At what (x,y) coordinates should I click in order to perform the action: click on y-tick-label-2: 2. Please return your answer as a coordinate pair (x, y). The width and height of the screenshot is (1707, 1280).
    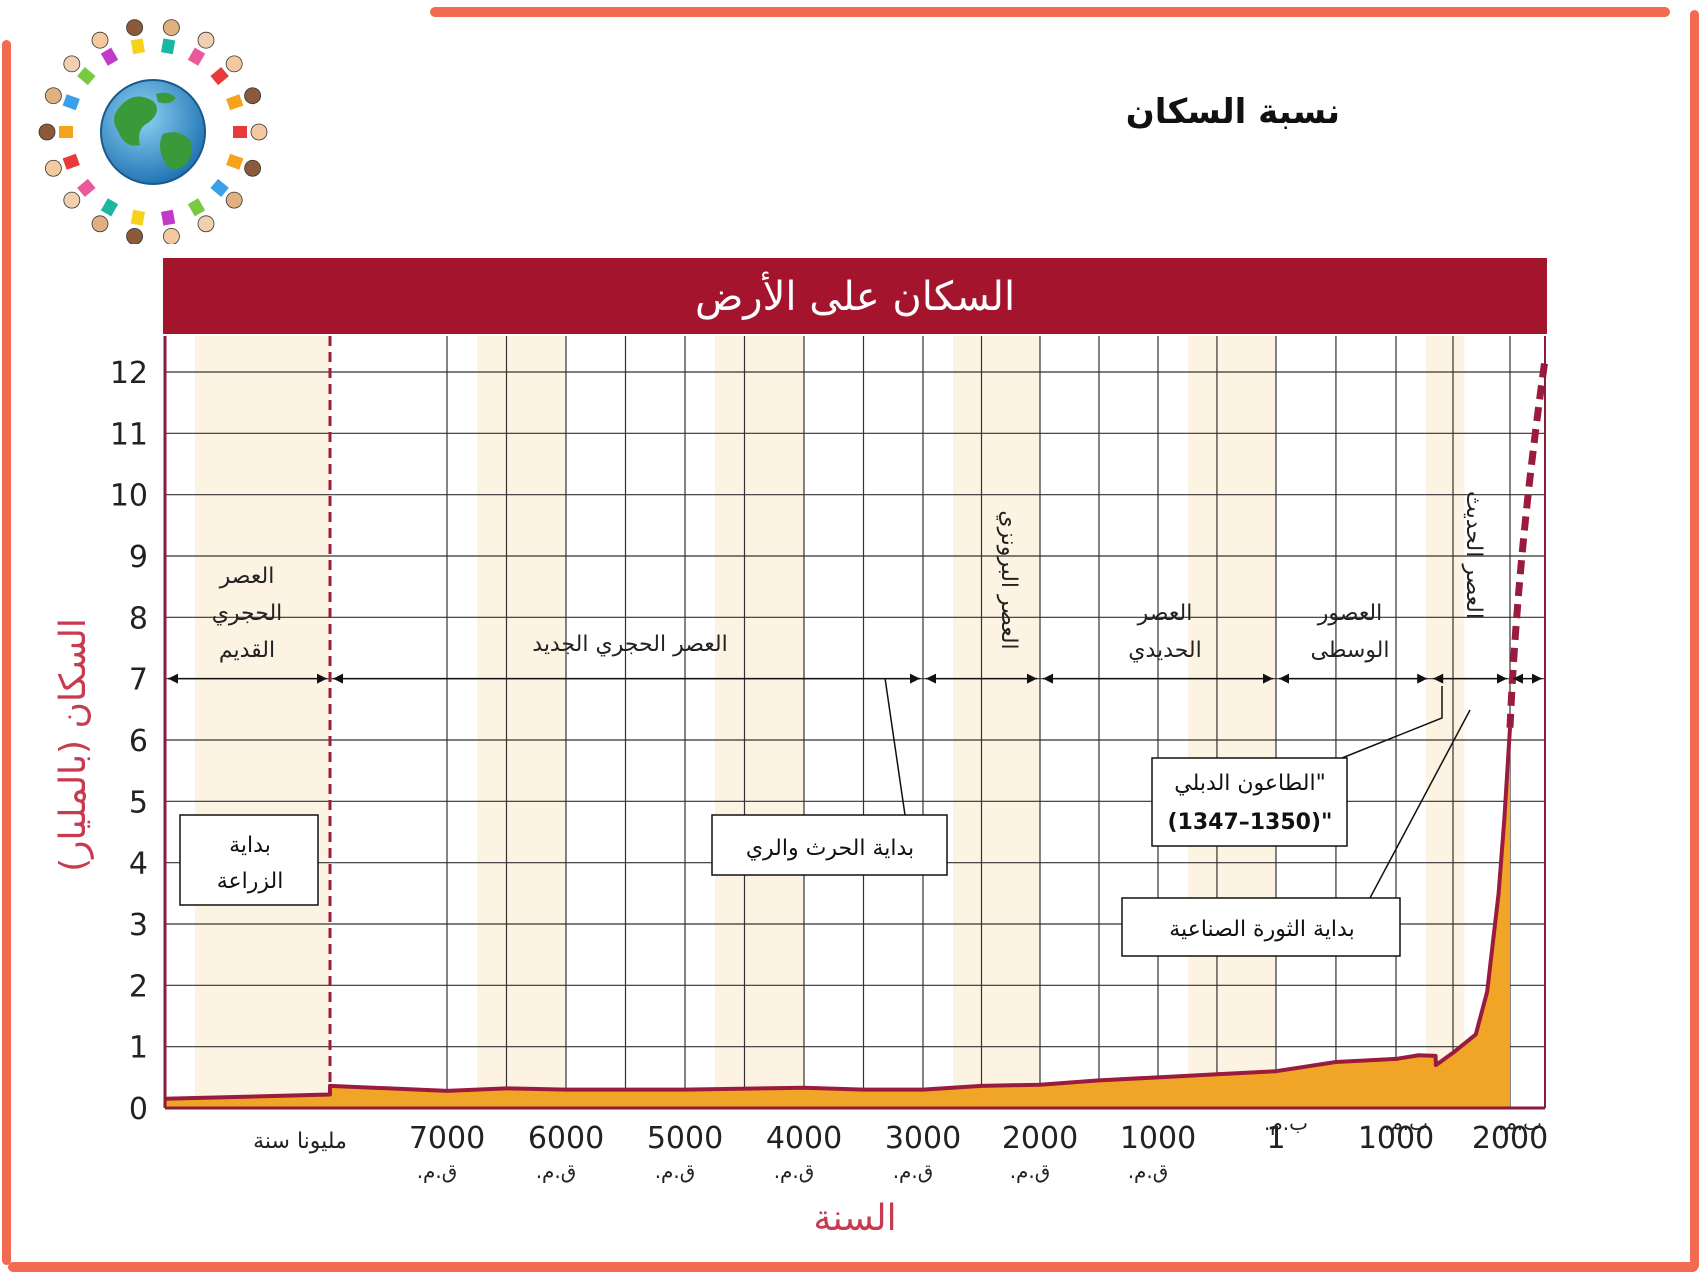
    Looking at the image, I should click on (138, 986).